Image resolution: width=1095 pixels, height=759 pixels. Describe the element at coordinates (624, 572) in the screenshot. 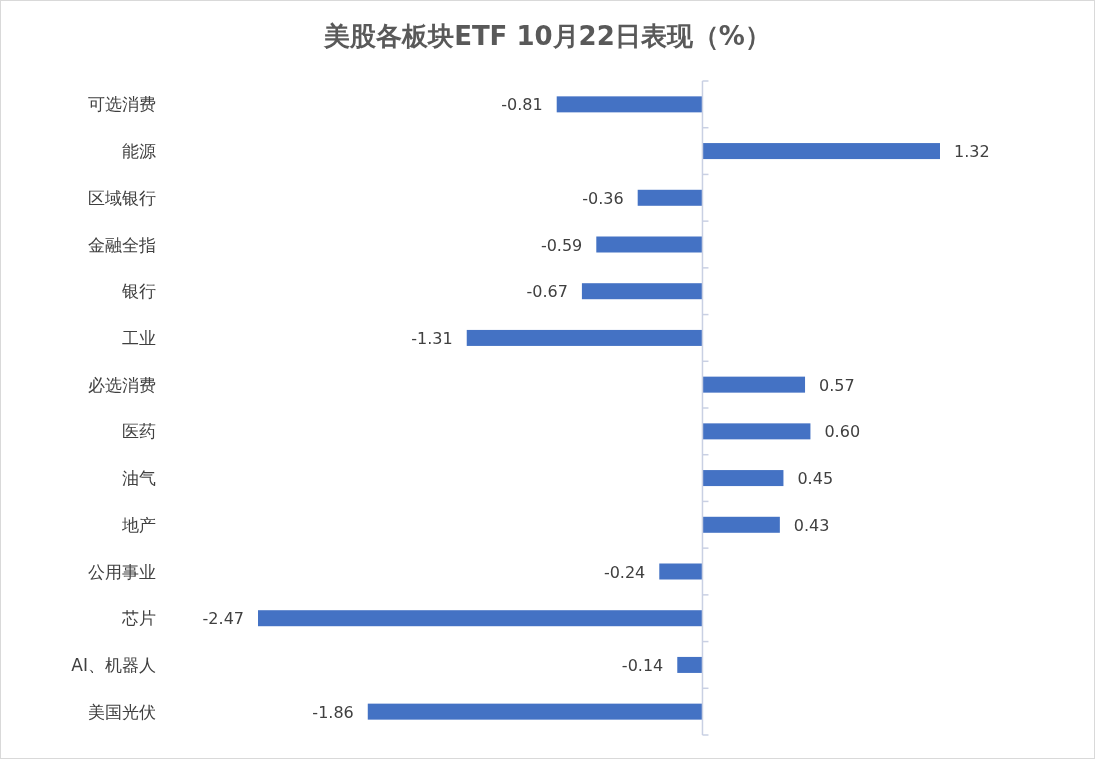

I see `data-label: -0.24` at that location.